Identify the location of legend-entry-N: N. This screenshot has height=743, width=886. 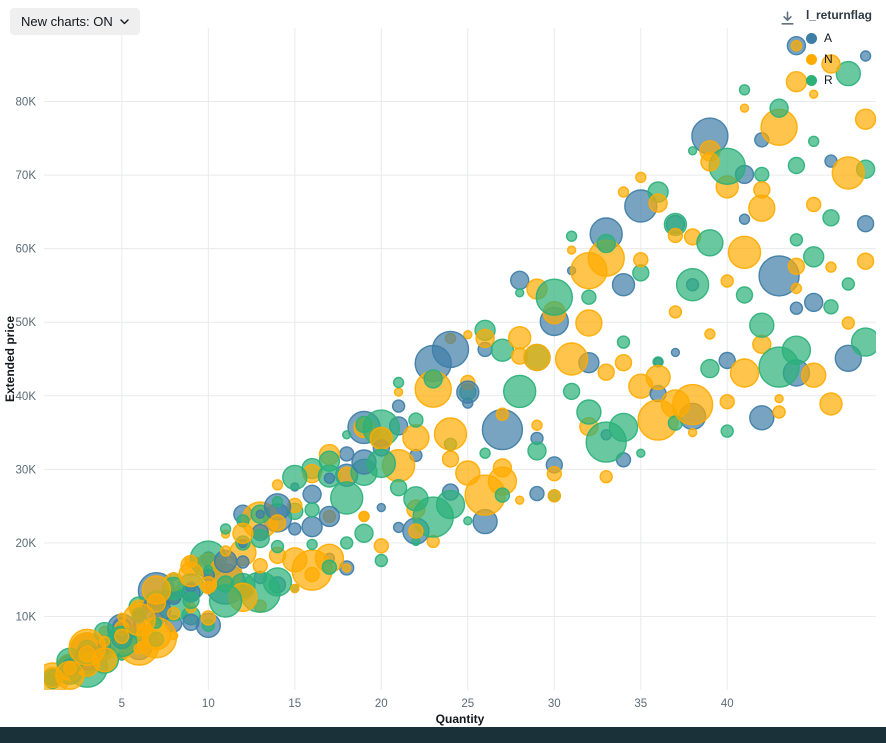
(838, 59).